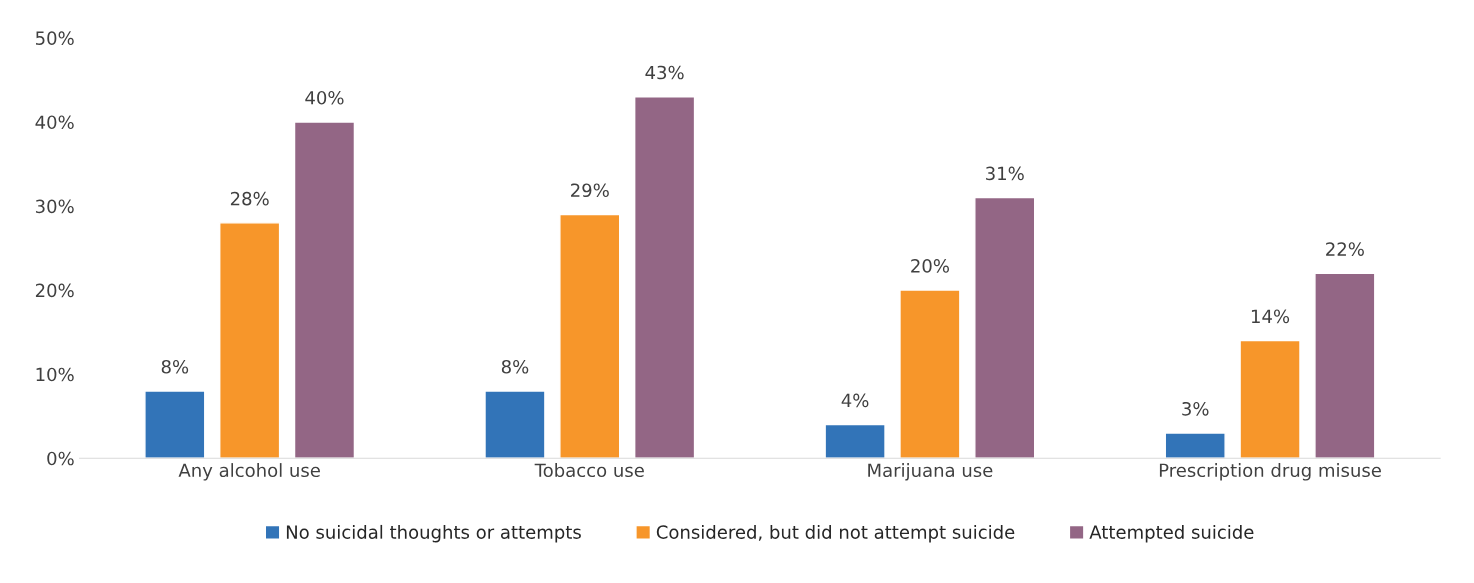 The image size is (1474, 583). I want to click on y-tick-label: 40%, so click(54, 122).